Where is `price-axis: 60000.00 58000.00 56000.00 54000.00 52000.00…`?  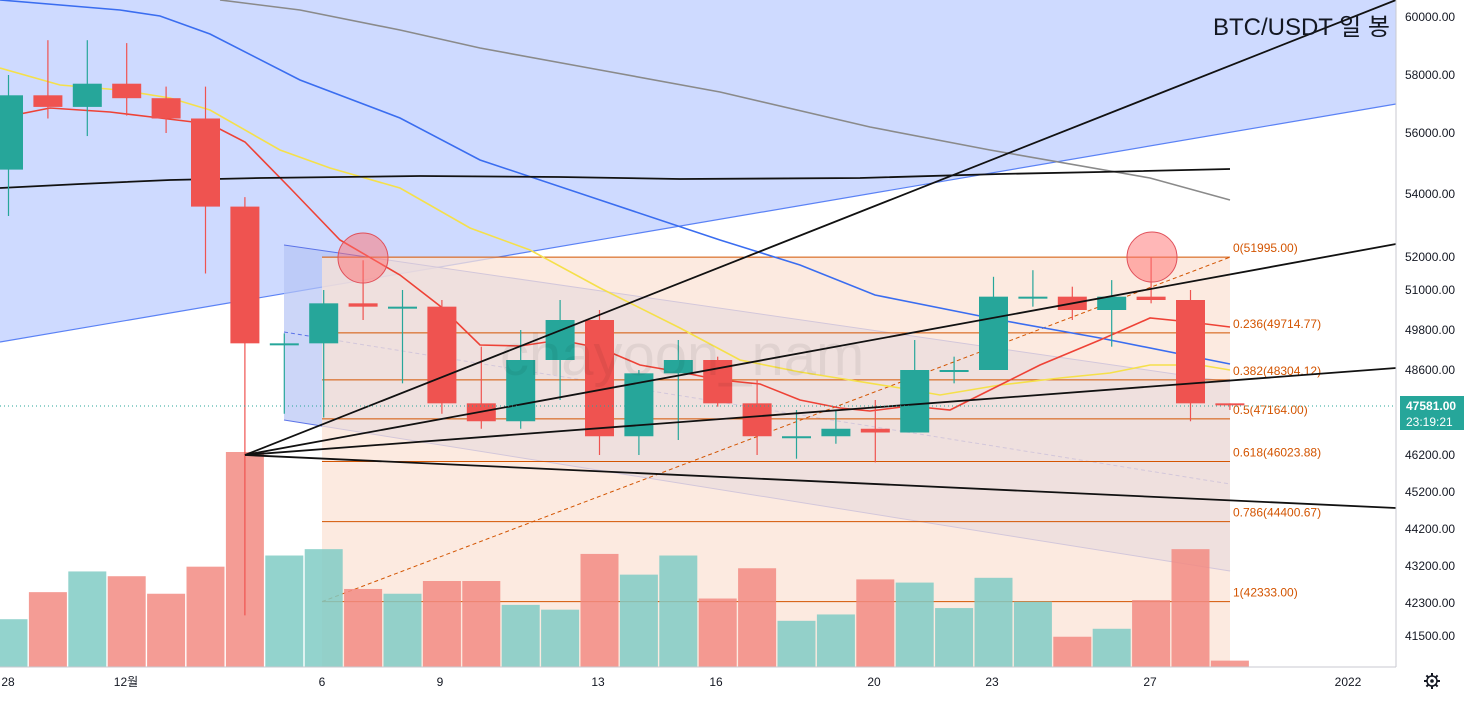
price-axis: 60000.00 58000.00 56000.00 54000.00 52000.00… is located at coordinates (1432, 348).